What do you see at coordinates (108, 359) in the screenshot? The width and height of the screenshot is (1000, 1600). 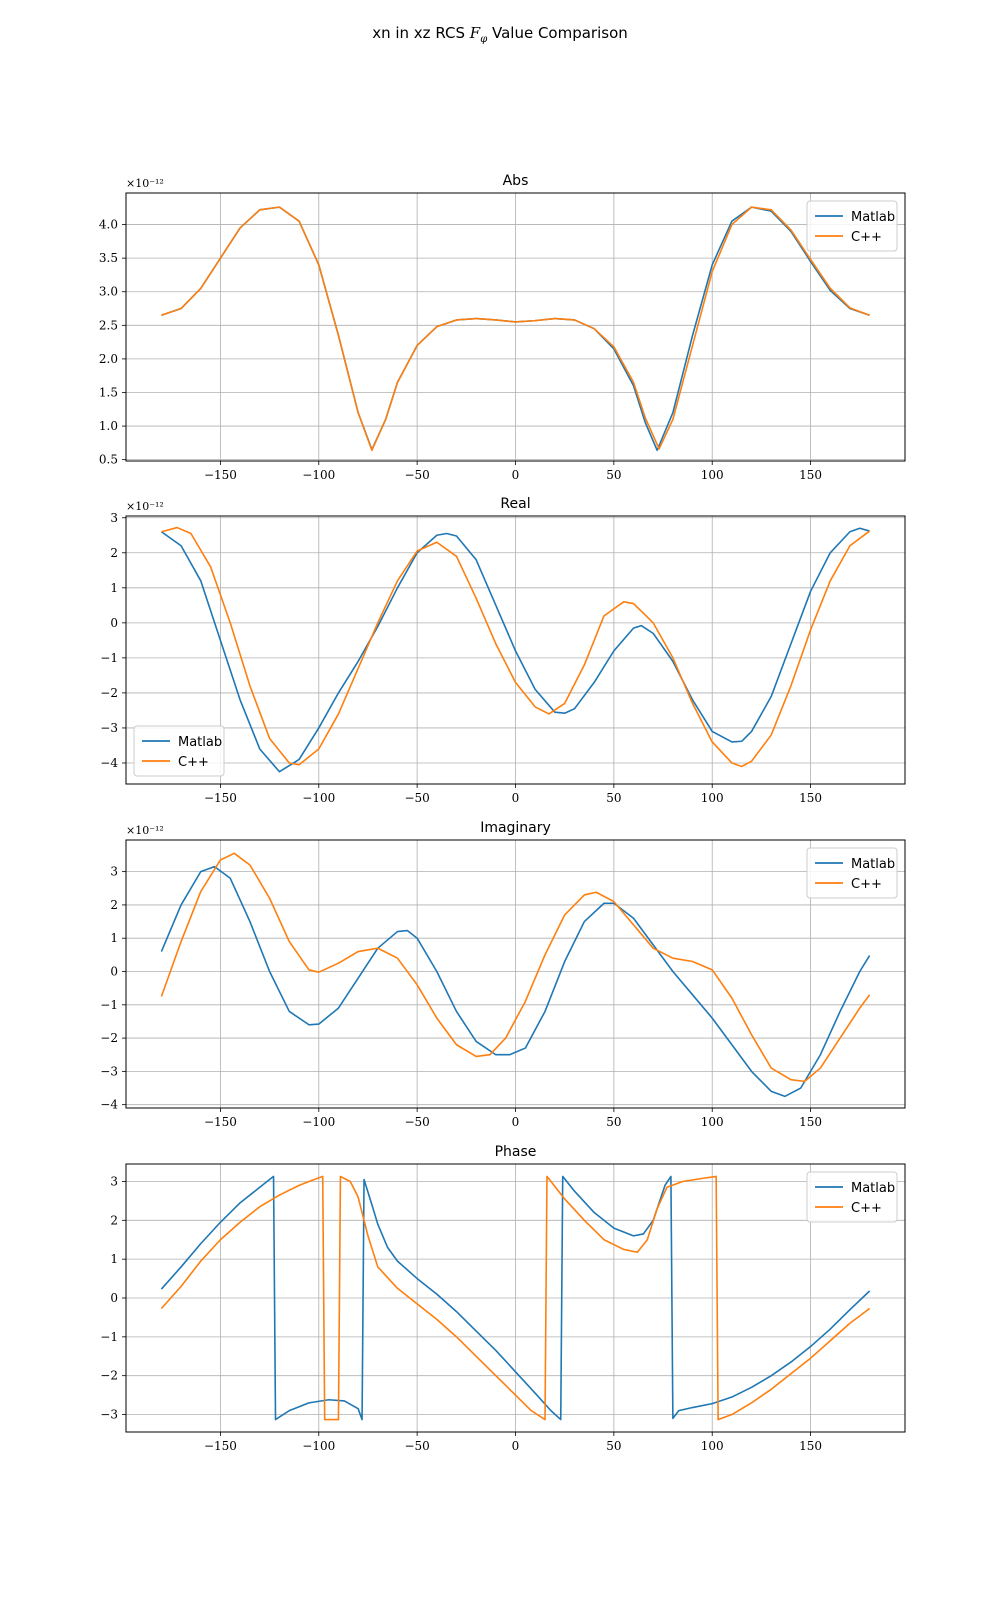 I see `y-tick-label: 2.0` at bounding box center [108, 359].